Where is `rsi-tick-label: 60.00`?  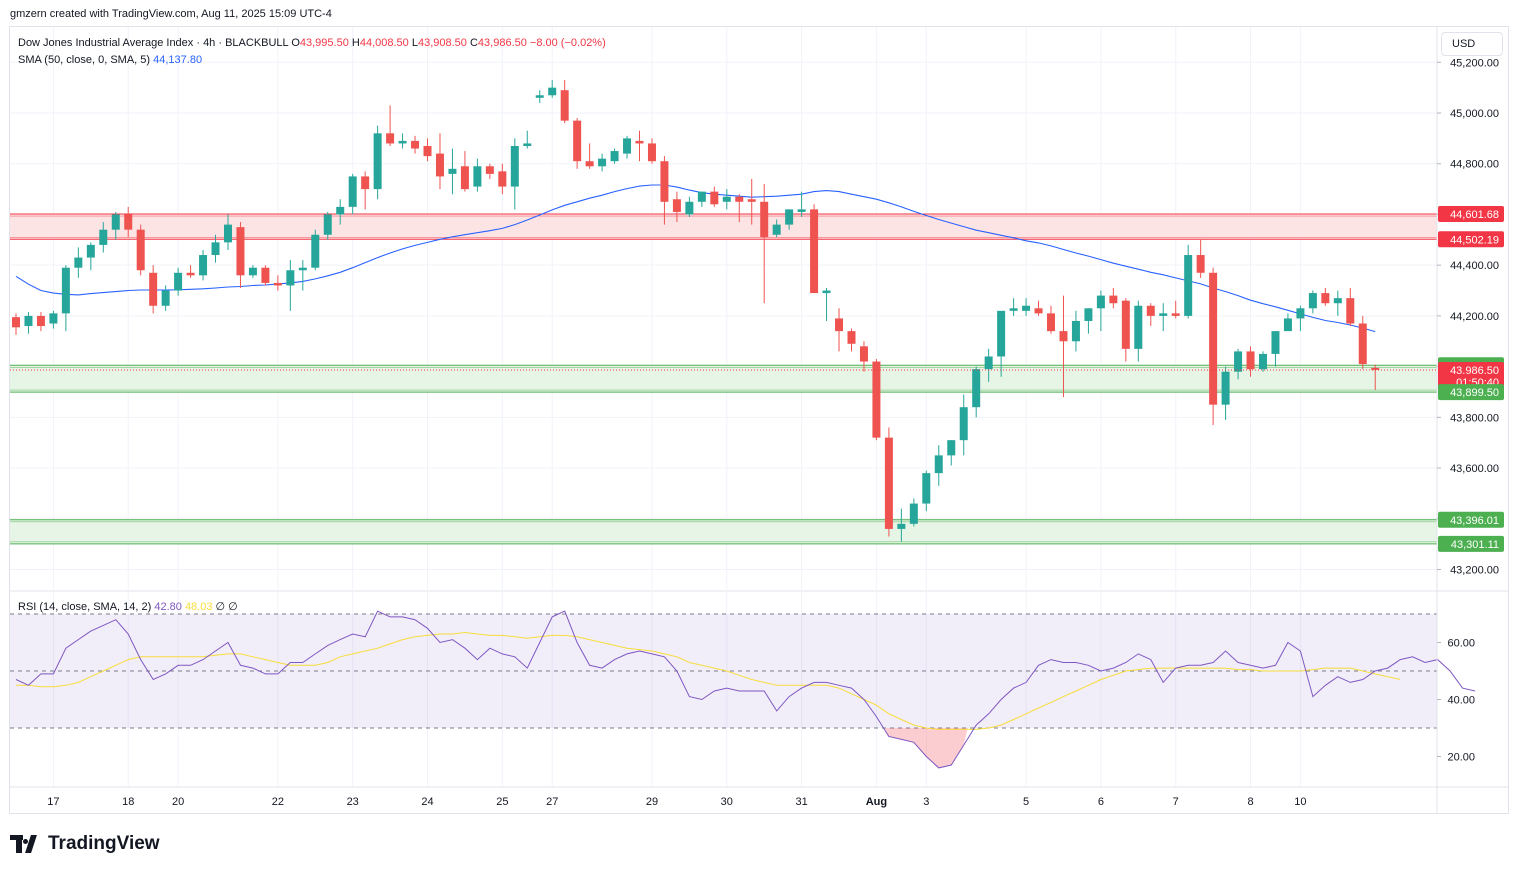 rsi-tick-label: 60.00 is located at coordinates (1461, 644).